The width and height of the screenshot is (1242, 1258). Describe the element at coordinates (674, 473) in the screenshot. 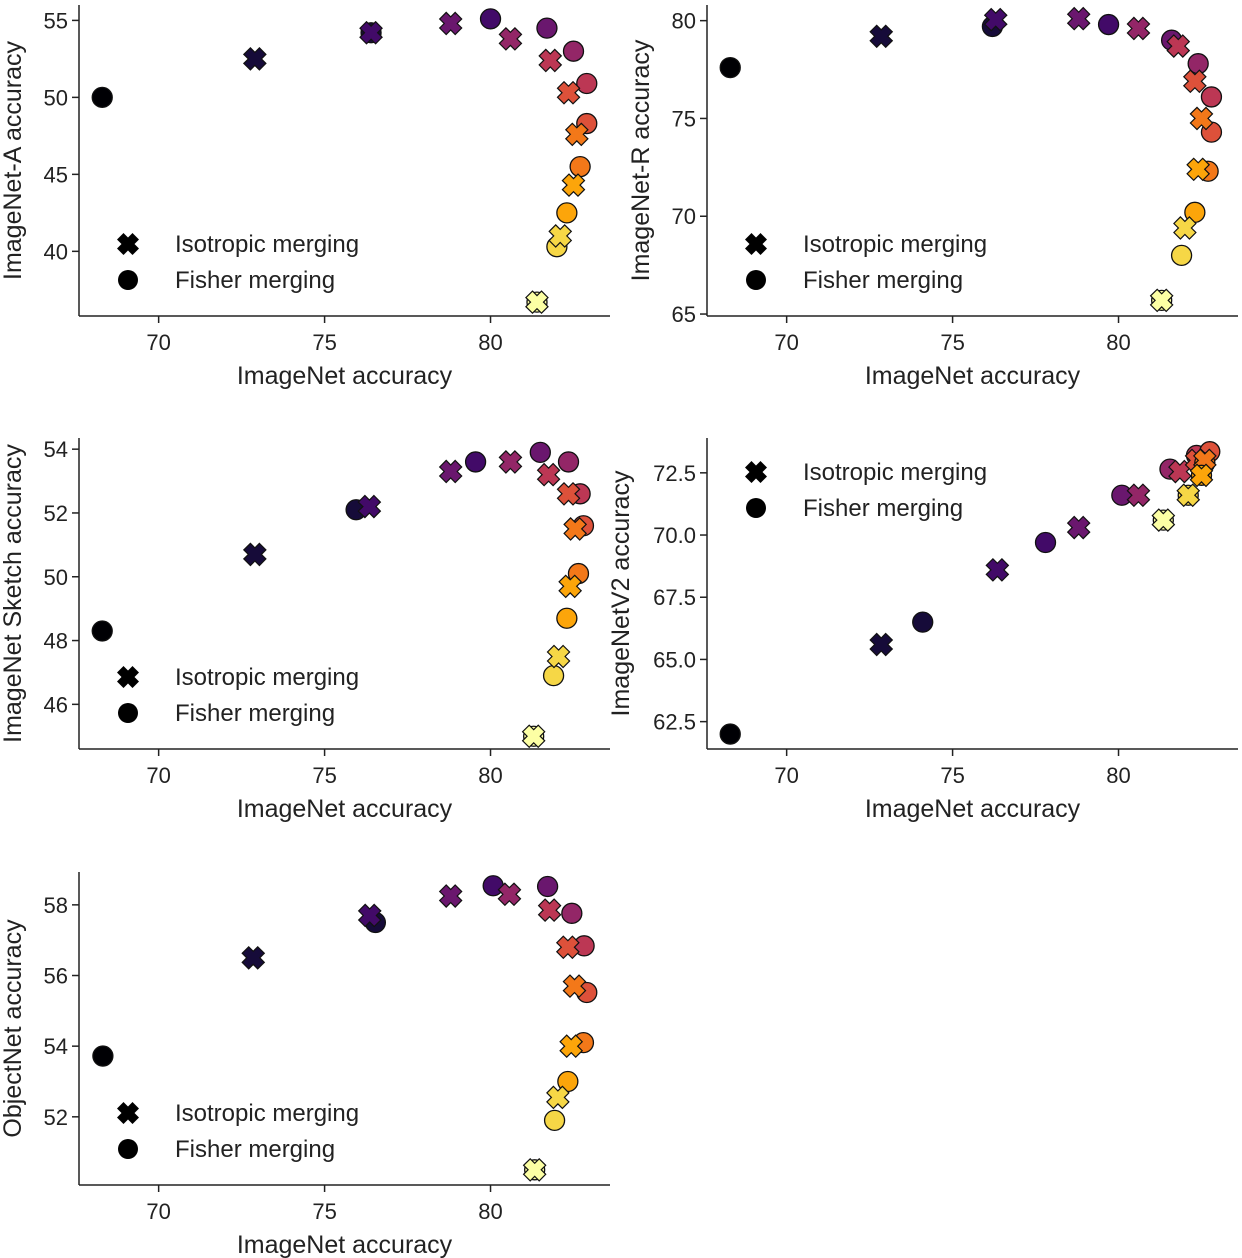

I see `y-tick-label: 72.5` at that location.